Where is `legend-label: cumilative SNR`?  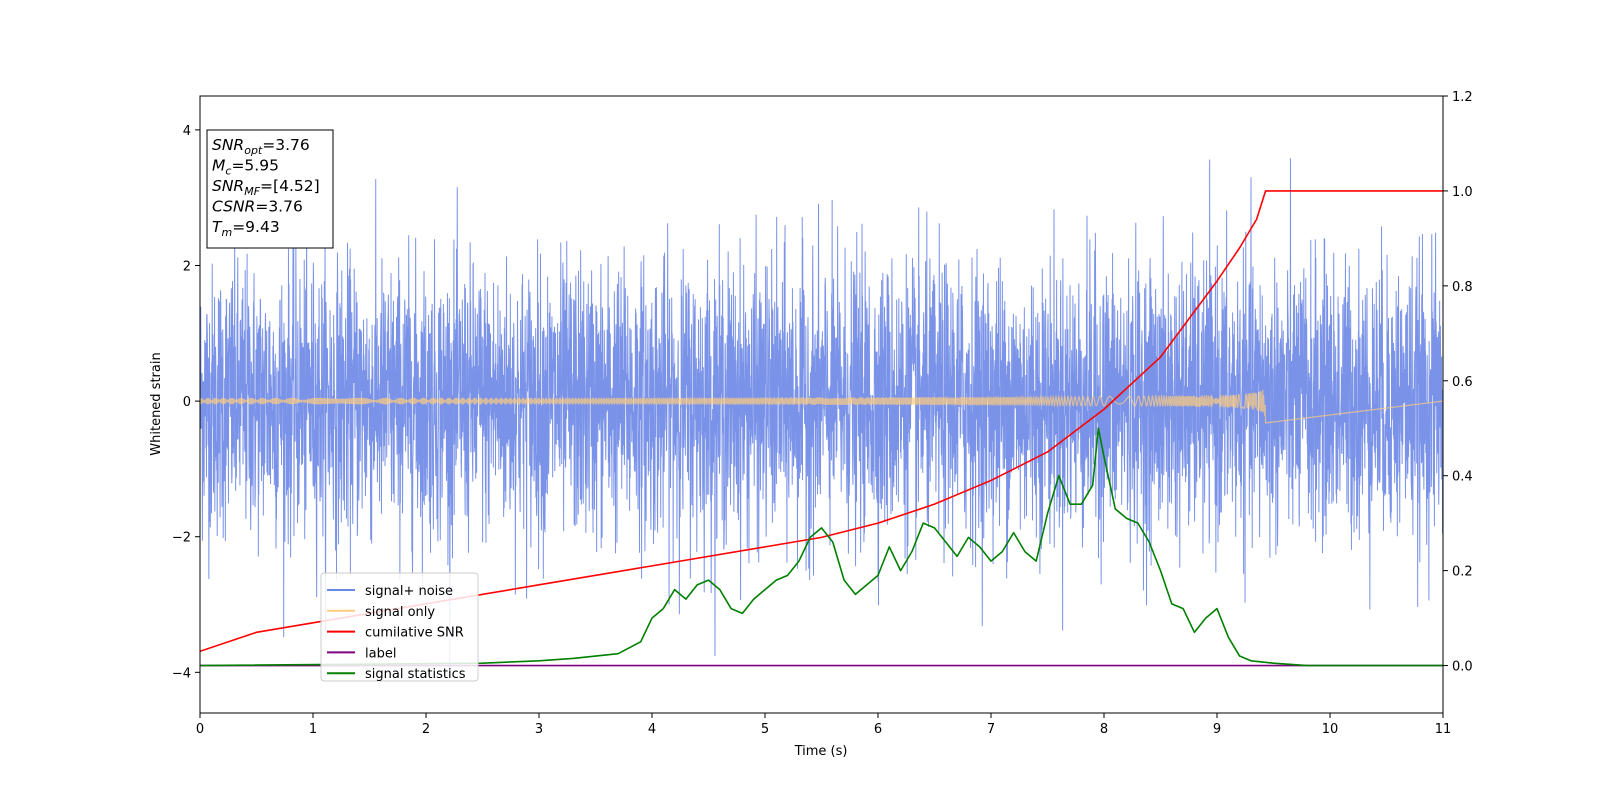
legend-label: cumilative SNR is located at coordinates (414, 633).